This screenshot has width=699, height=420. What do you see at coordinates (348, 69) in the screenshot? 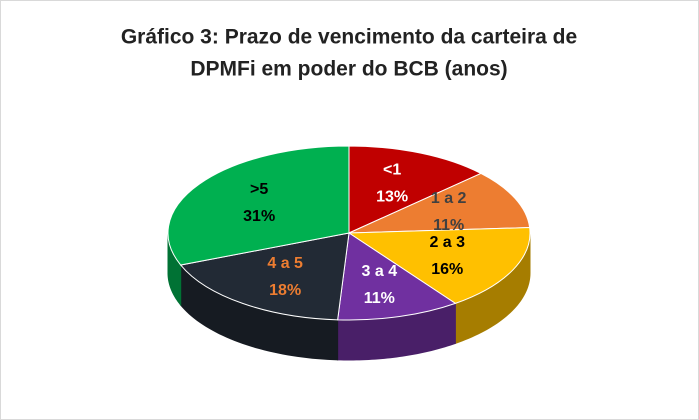
I see `chart-title: DPMFi em poder do BCB (anos)` at bounding box center [348, 69].